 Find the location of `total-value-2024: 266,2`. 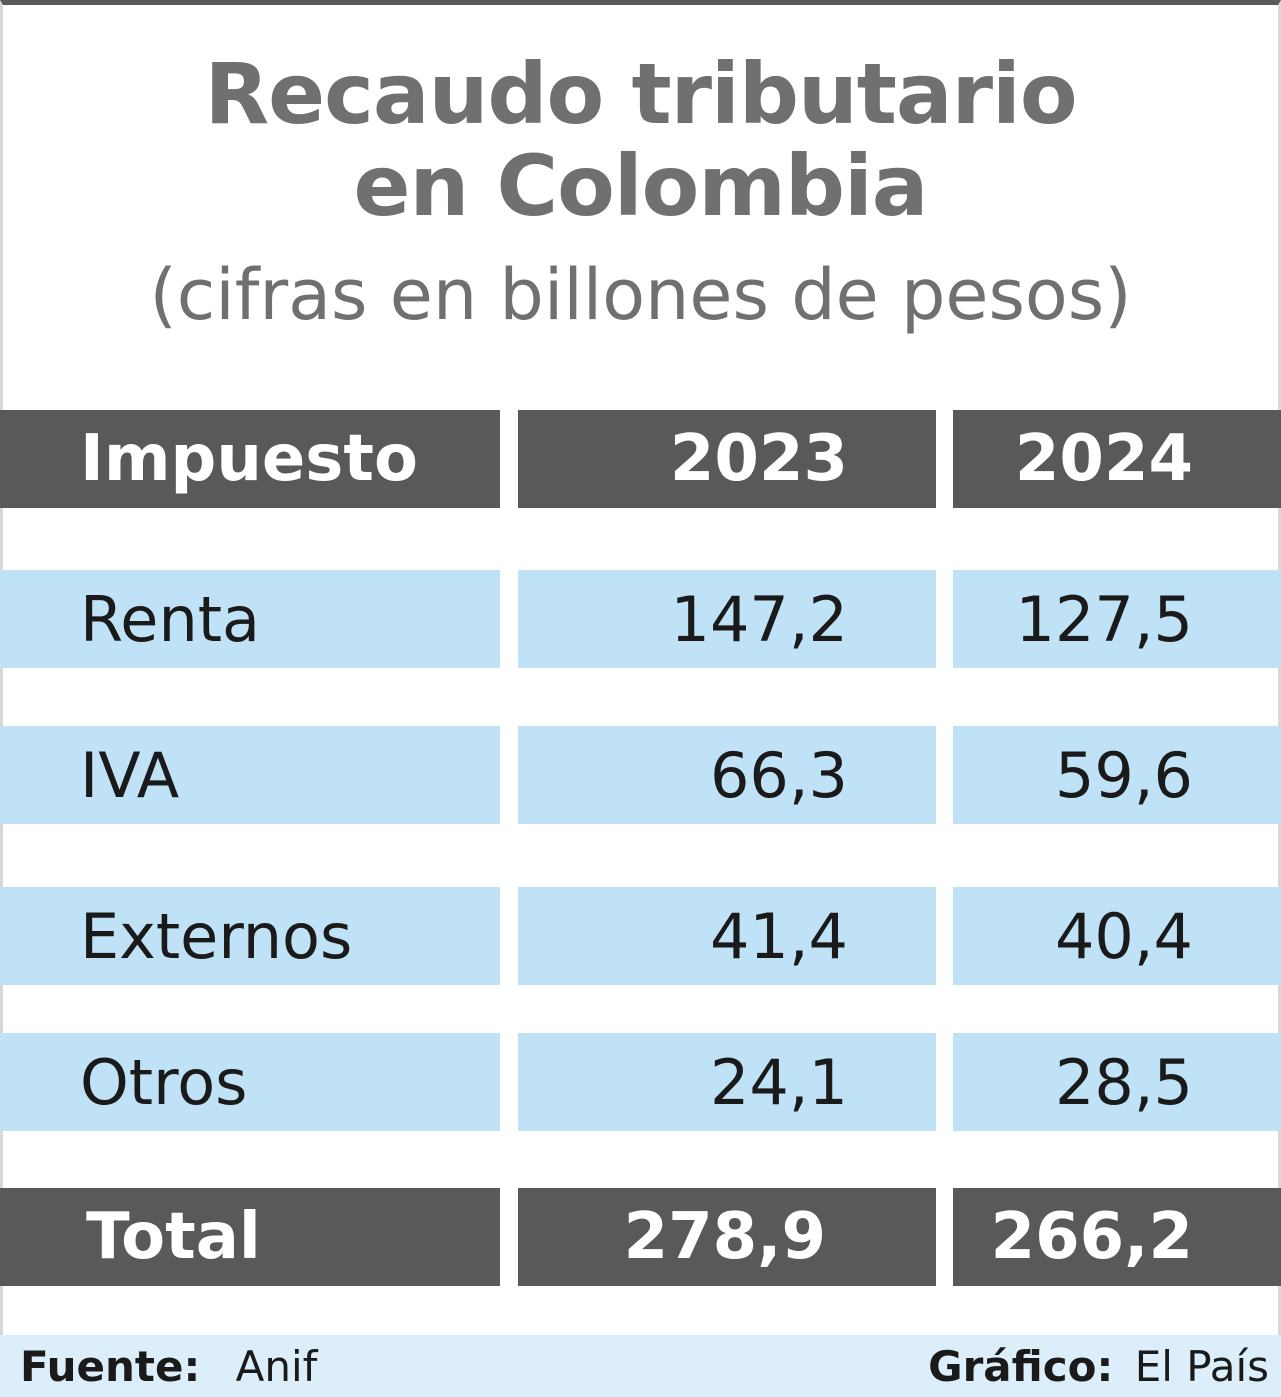

total-value-2024: 266,2 is located at coordinates (1117, 1237).